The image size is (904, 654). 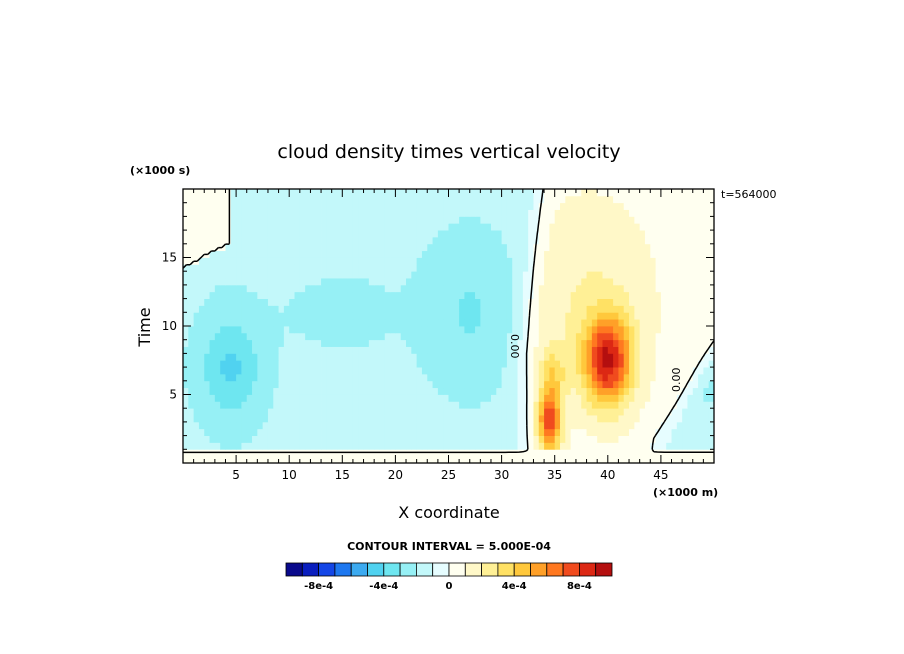 I want to click on colorbar-swatch, so click(x=604, y=569).